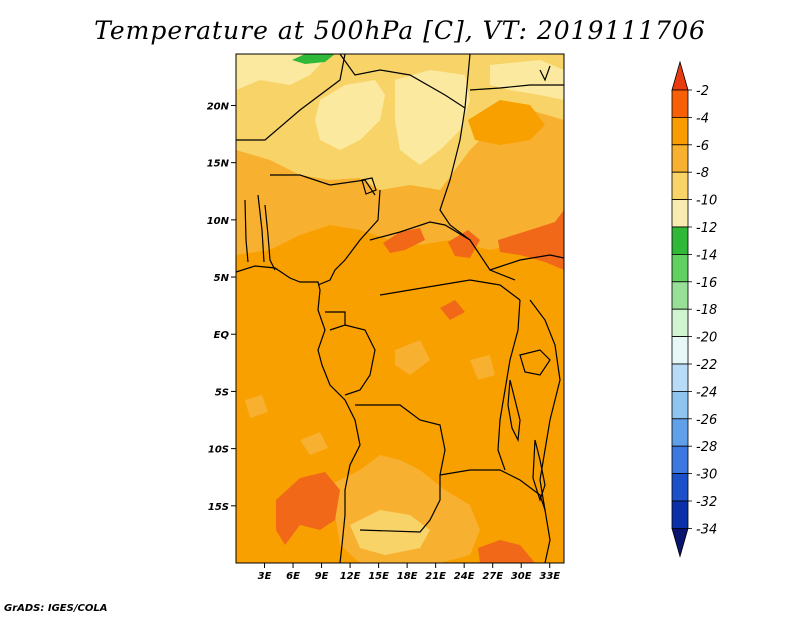 The width and height of the screenshot is (800, 618). I want to click on lon-tick-label: 24E, so click(464, 576).